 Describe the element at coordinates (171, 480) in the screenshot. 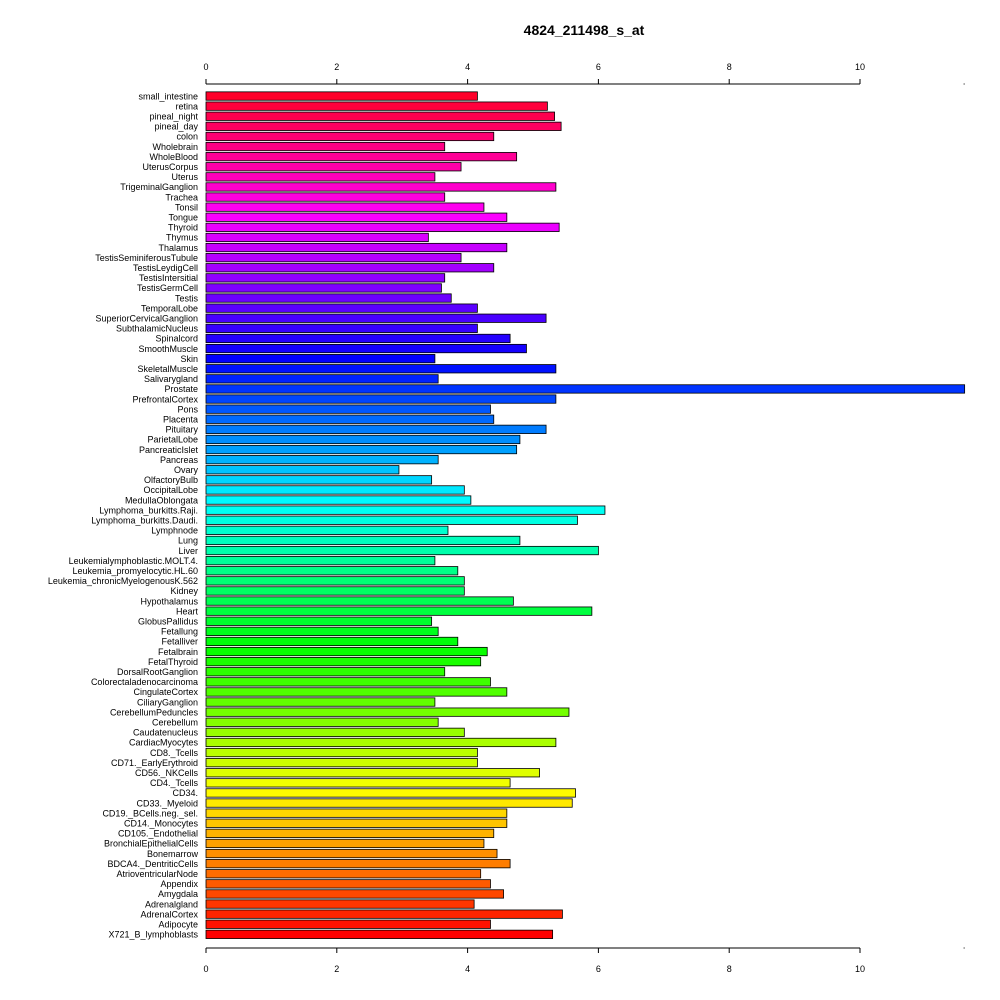

I see `category-label: OlfactoryBulb` at that location.